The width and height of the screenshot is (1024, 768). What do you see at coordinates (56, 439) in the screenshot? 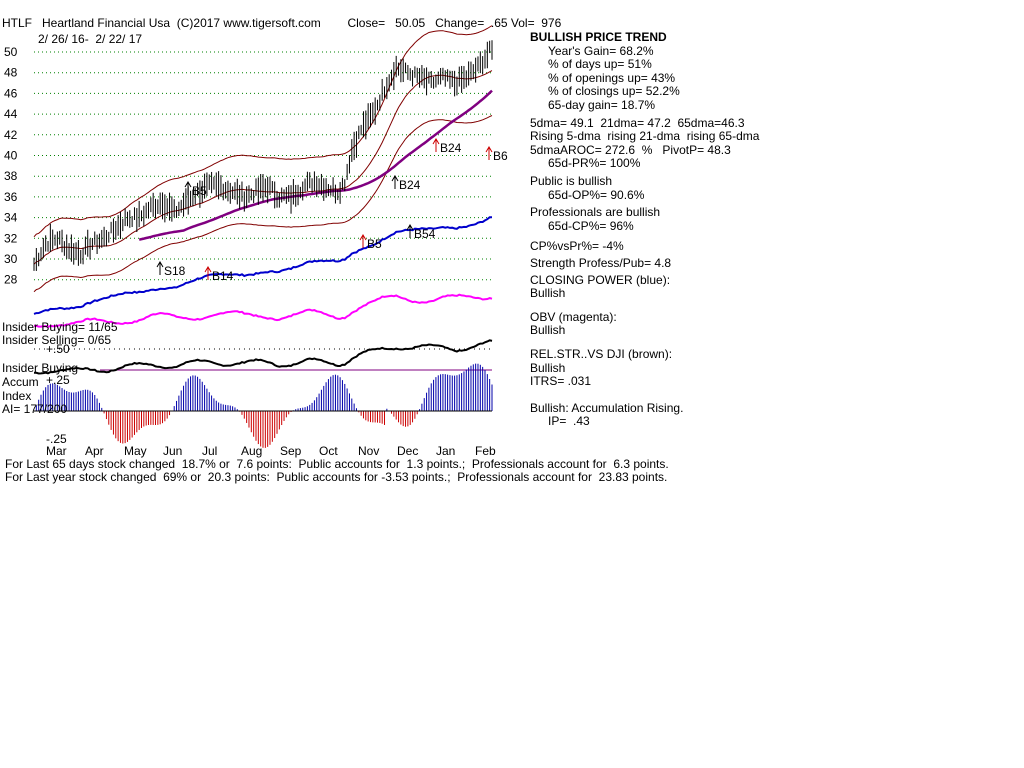
I see `minus25-label: -.25` at bounding box center [56, 439].